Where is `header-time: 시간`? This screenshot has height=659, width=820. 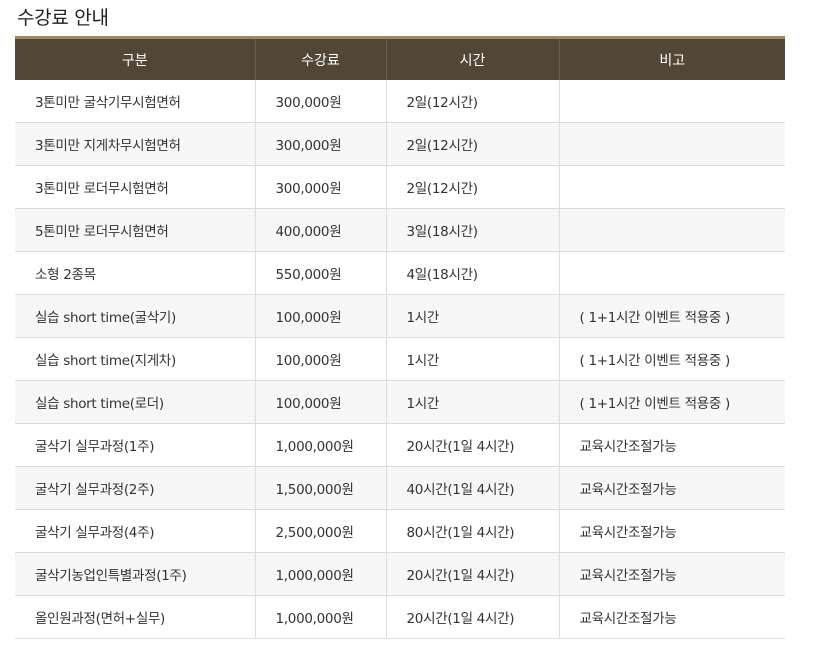 header-time: 시간 is located at coordinates (472, 58).